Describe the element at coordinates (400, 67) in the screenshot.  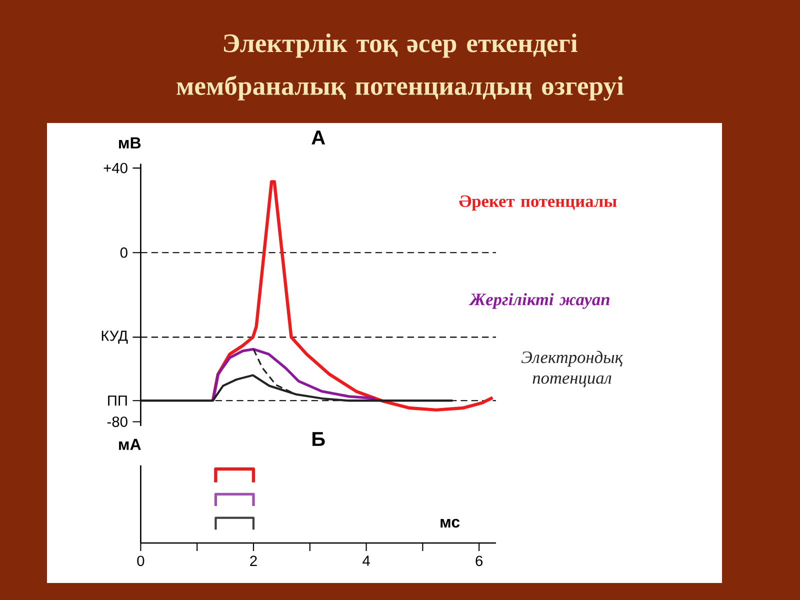
I see `chart-title: Электрлік тоқ әсер еткендегі мембраналық потенциалдың өзгеруі` at that location.